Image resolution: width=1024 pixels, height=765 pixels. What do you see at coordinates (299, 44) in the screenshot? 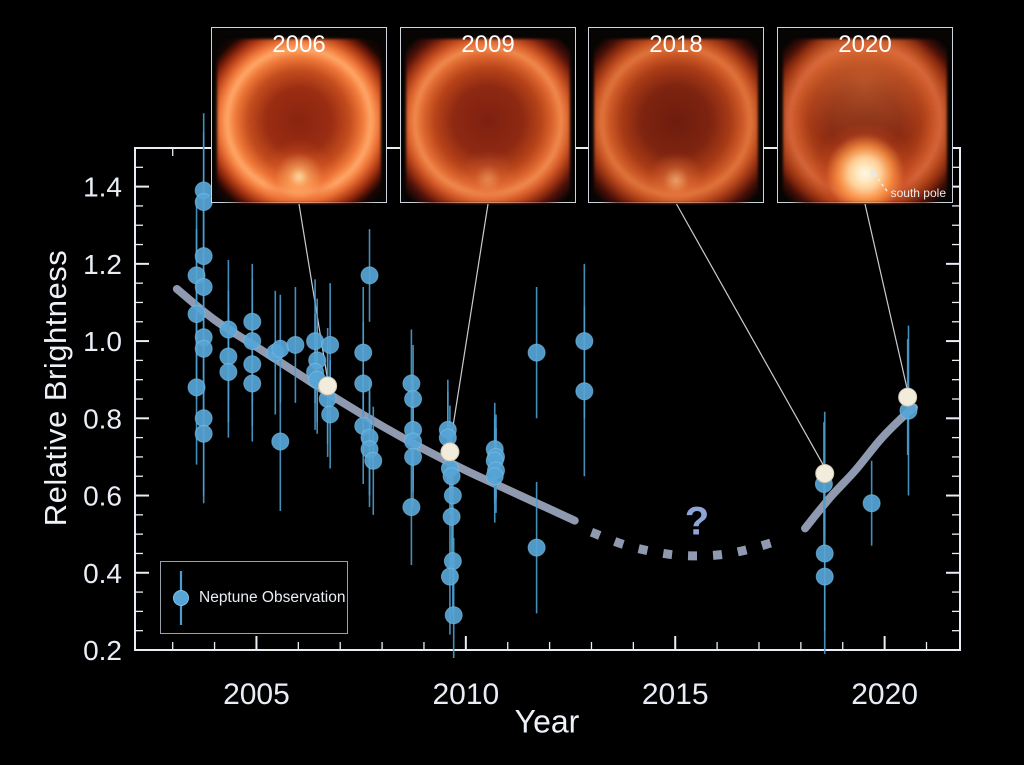
I see `inset-year-label: 2006` at bounding box center [299, 44].